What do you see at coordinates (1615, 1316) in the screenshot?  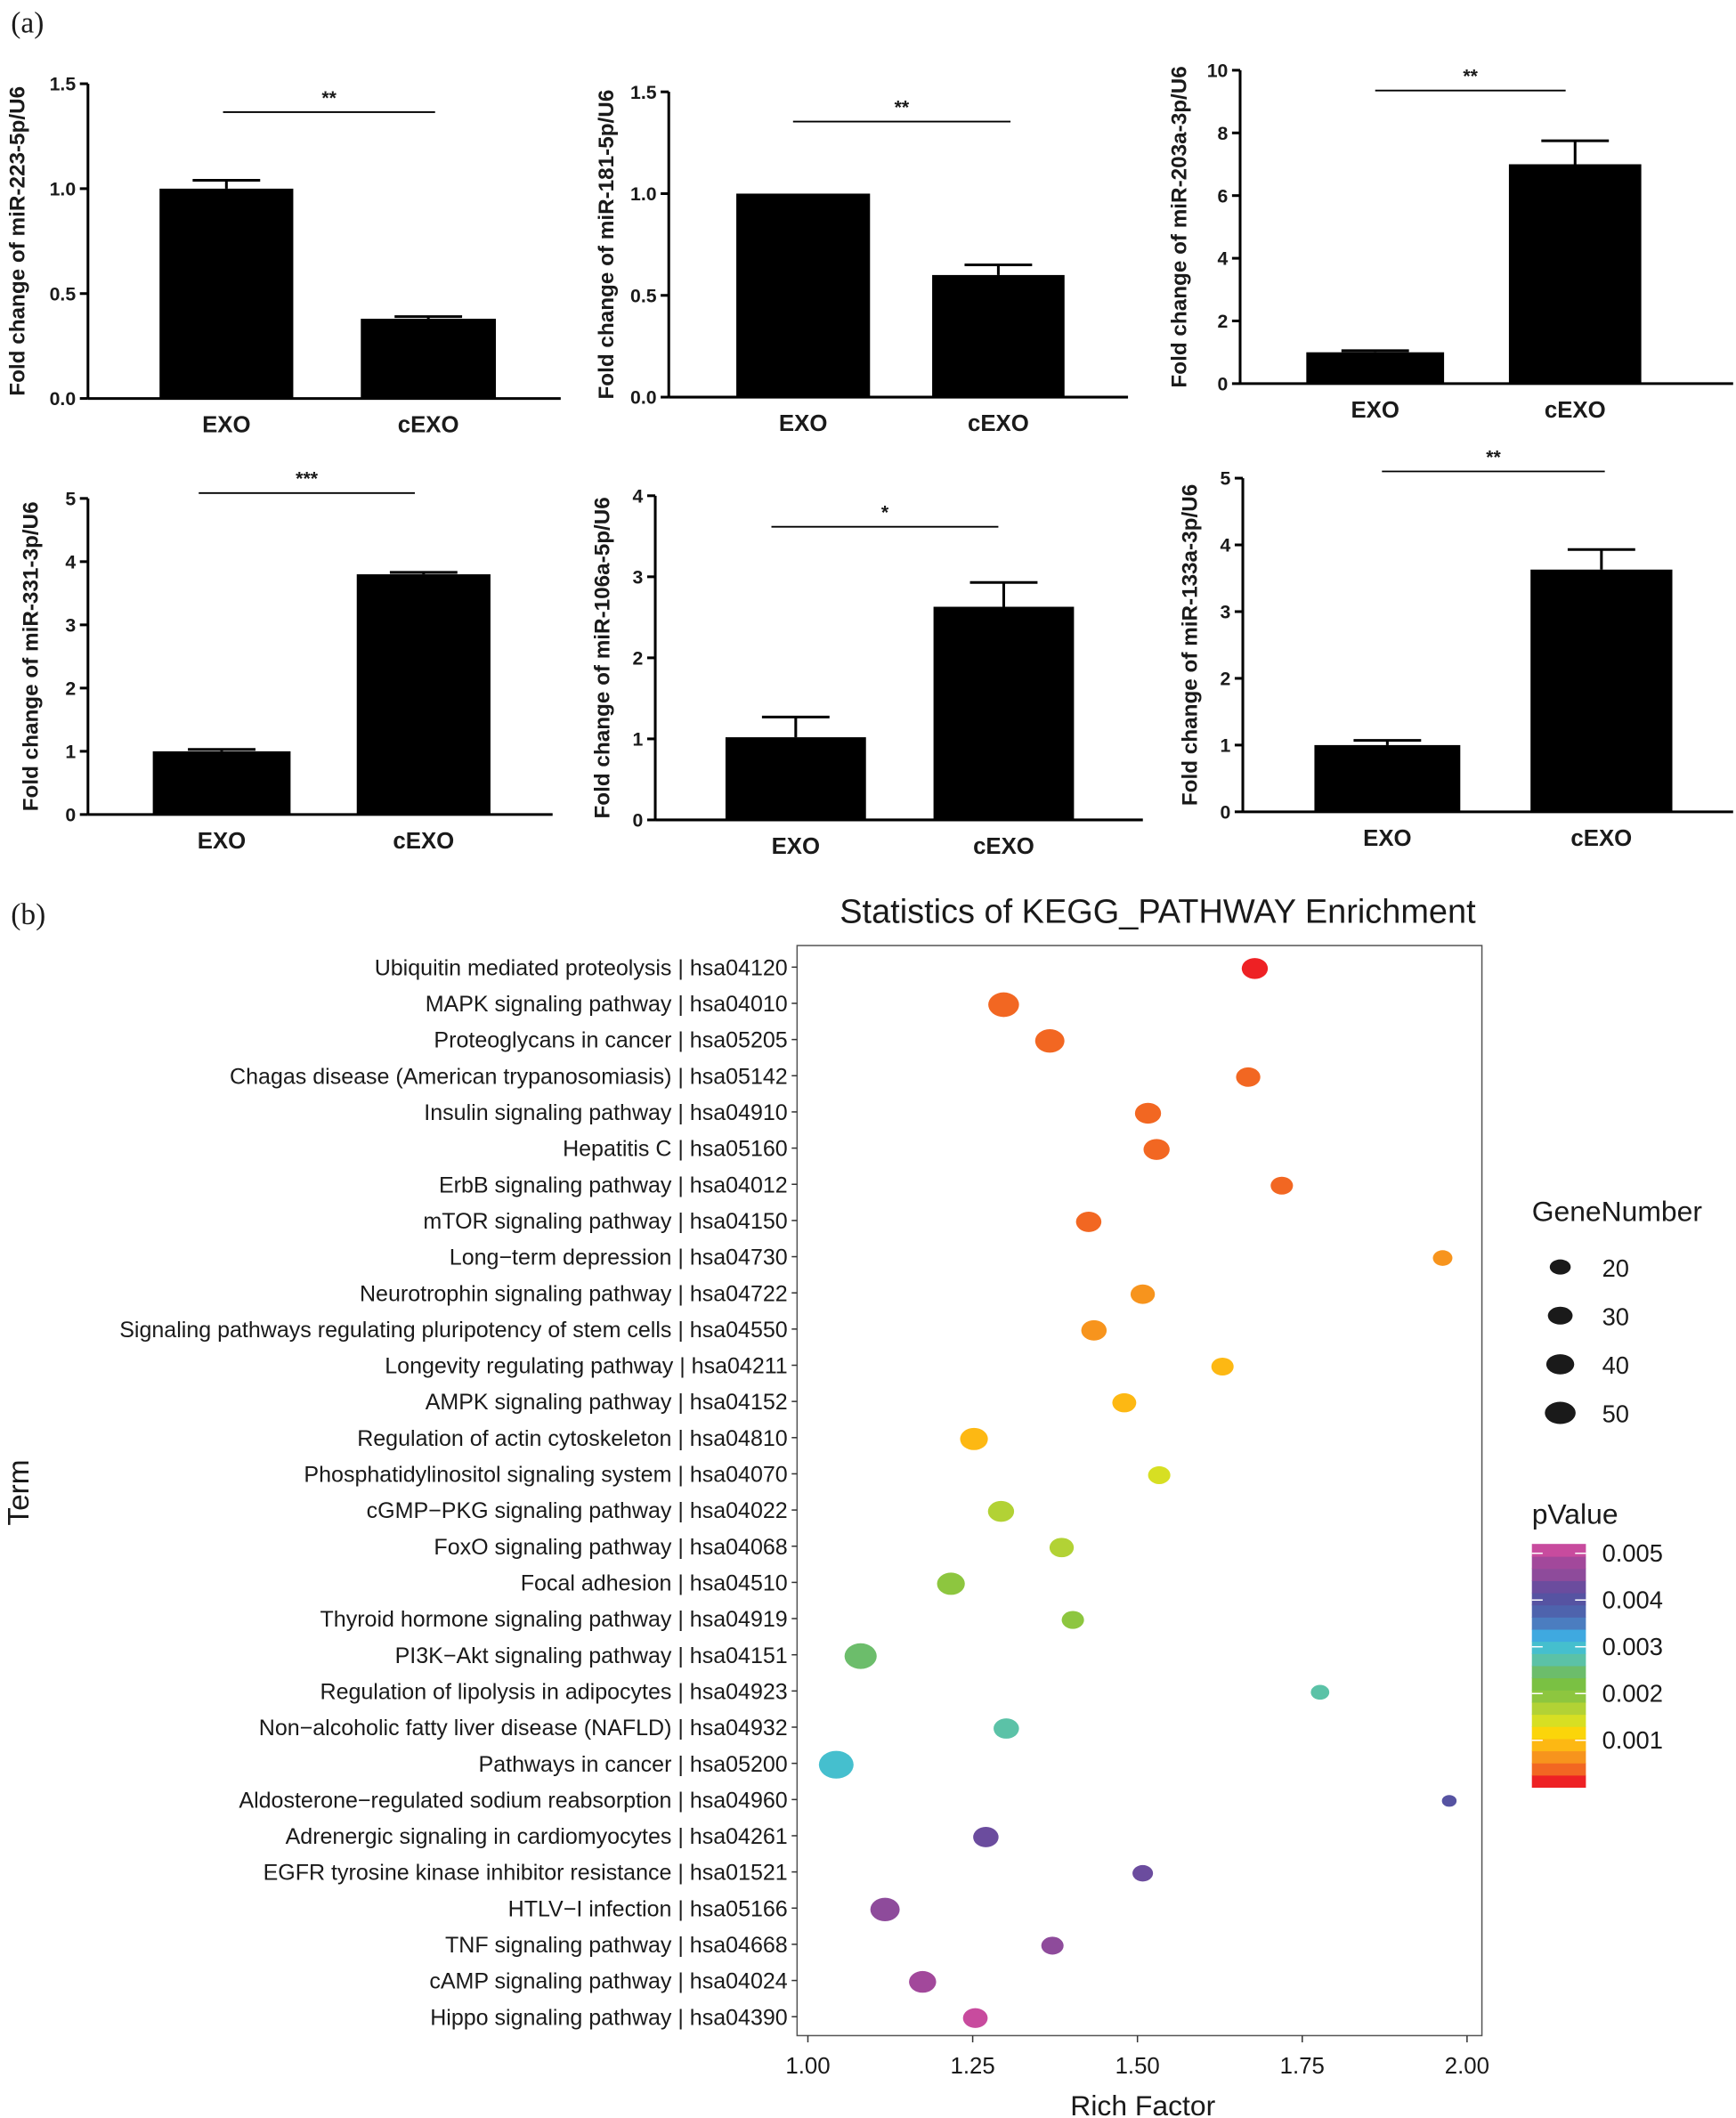 I see `size-legend-label: 30` at bounding box center [1615, 1316].